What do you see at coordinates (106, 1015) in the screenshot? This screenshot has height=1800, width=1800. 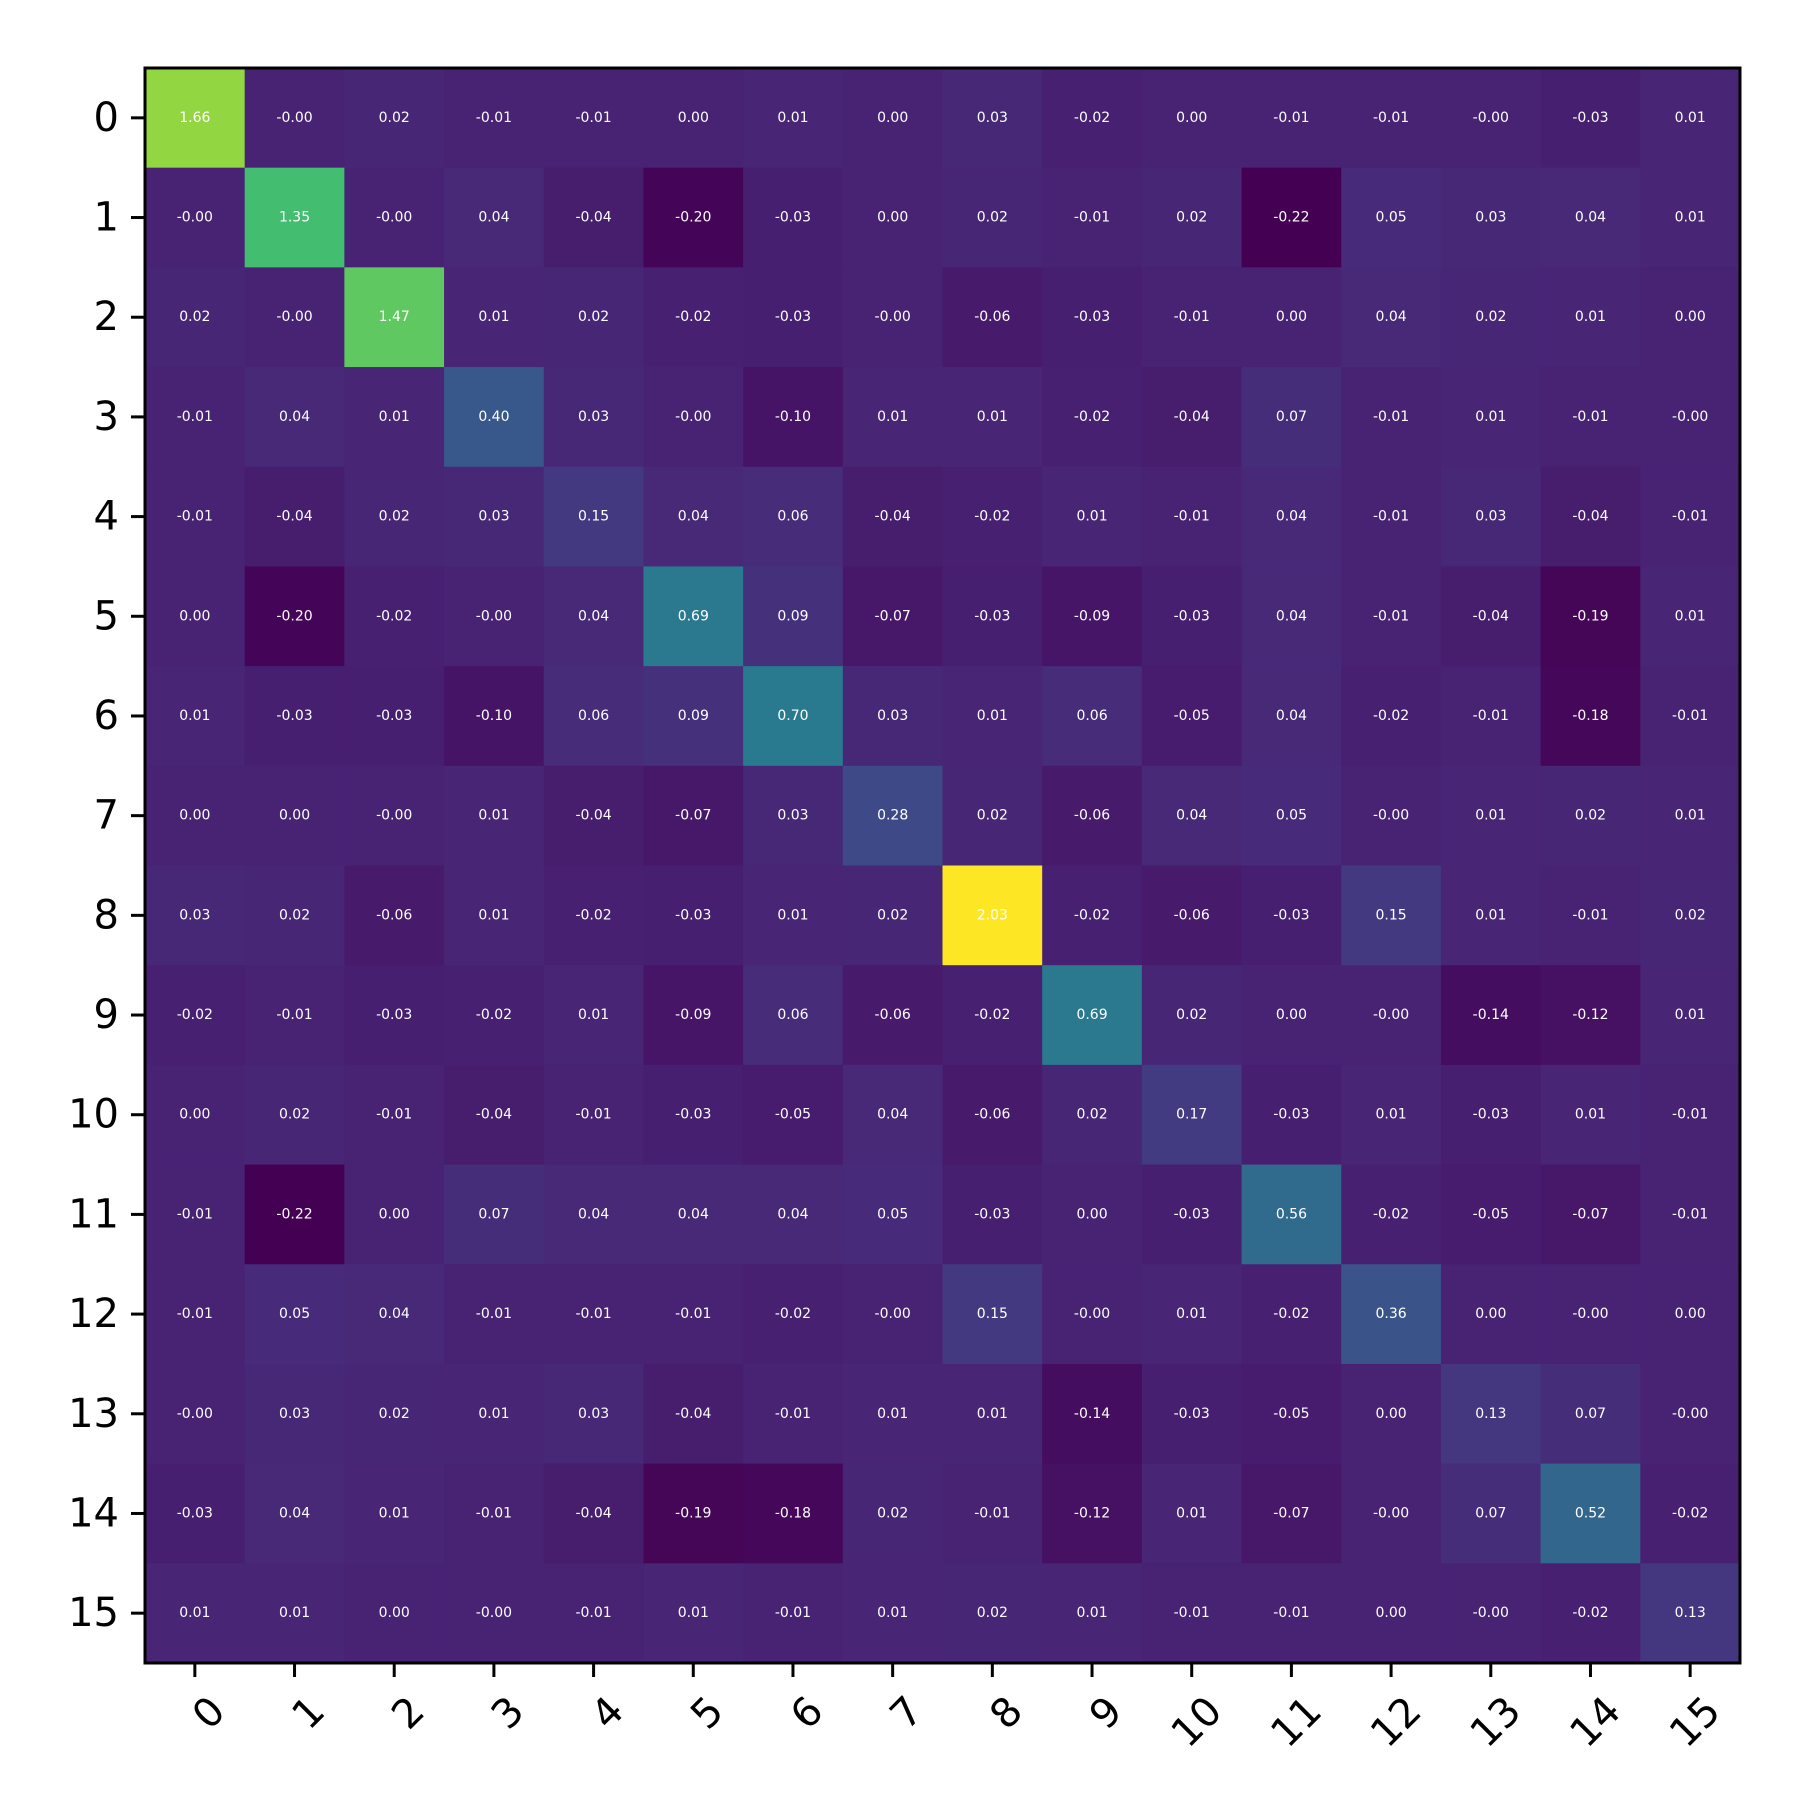 I see `y-tick-label: 9` at bounding box center [106, 1015].